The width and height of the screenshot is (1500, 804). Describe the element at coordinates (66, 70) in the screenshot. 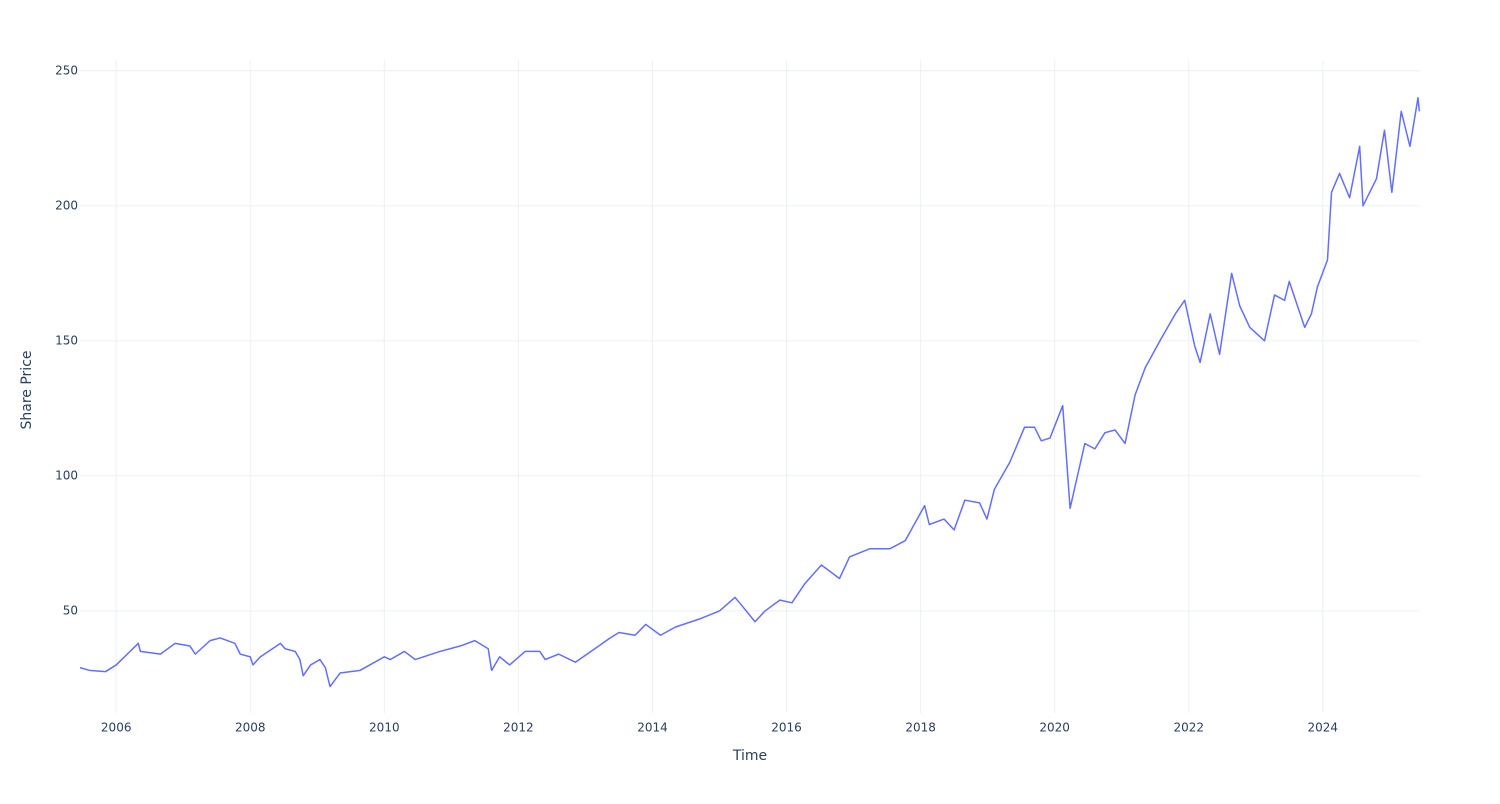

I see `y-tick-label: 250` at that location.